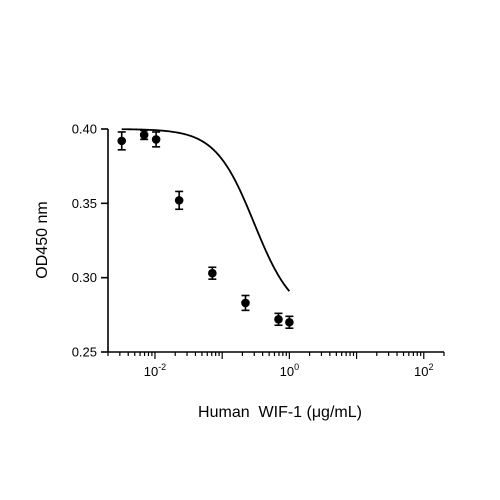 The image size is (500, 500). I want to click on fit-curve, so click(206, 210).